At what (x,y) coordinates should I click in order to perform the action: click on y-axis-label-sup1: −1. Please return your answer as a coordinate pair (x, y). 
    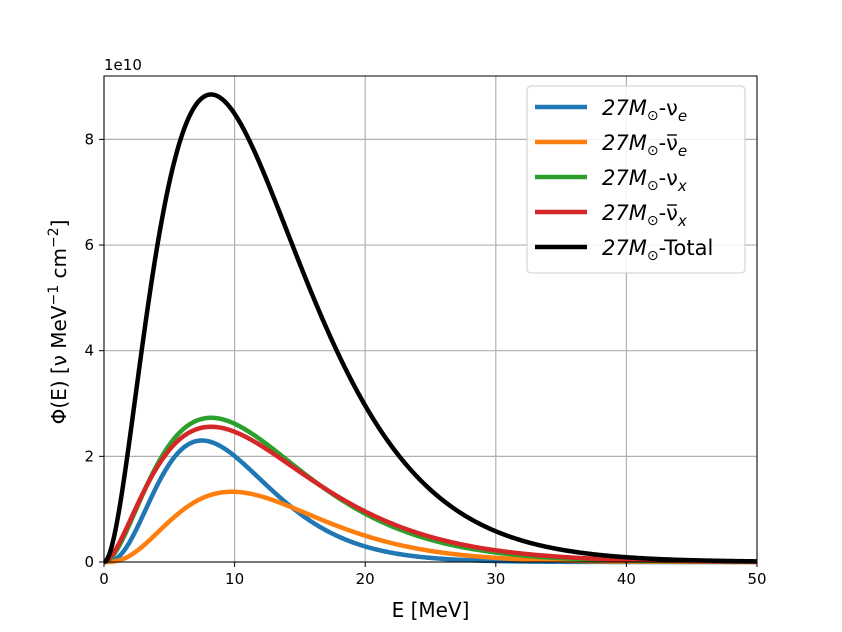
    Looking at the image, I should click on (54, 295).